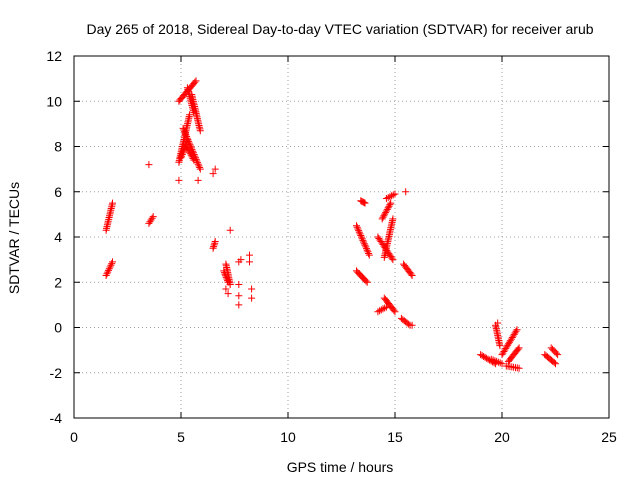 This screenshot has width=640, height=480. What do you see at coordinates (58, 192) in the screenshot?
I see `y-tick-label: 6` at bounding box center [58, 192].